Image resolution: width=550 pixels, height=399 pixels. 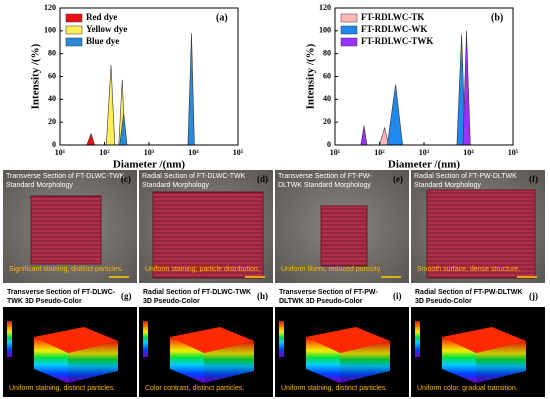 I want to click on panel-label: (b), so click(x=497, y=17).